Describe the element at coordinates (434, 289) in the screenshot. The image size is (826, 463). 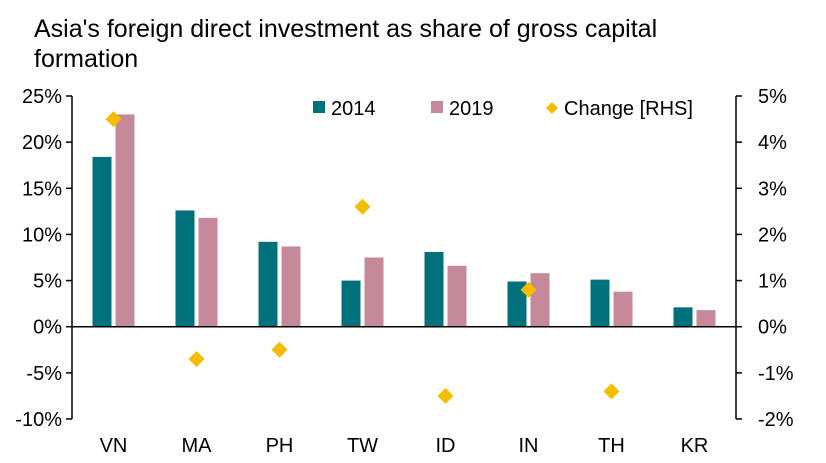
I see `bar-2014-ID` at that location.